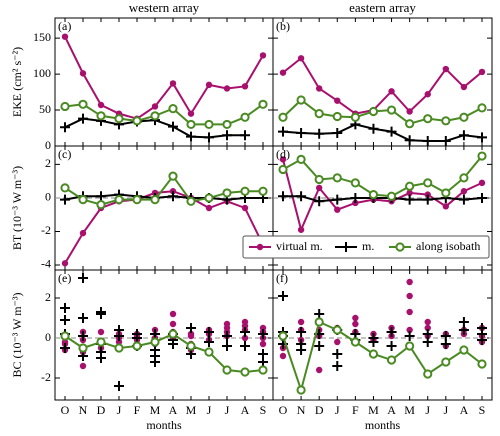  What do you see at coordinates (48, 297) in the screenshot?
I see `y-tick-label: 2` at bounding box center [48, 297].